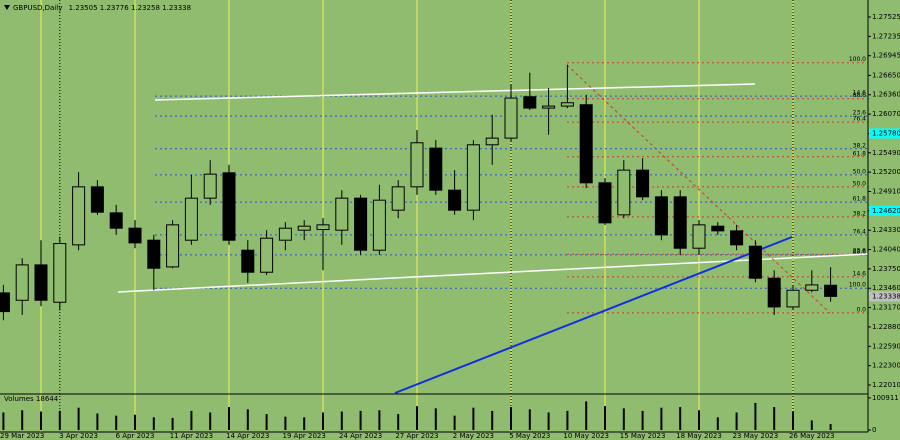 The height and width of the screenshot is (440, 900). I want to click on fib-label: 50.0, so click(860, 171).